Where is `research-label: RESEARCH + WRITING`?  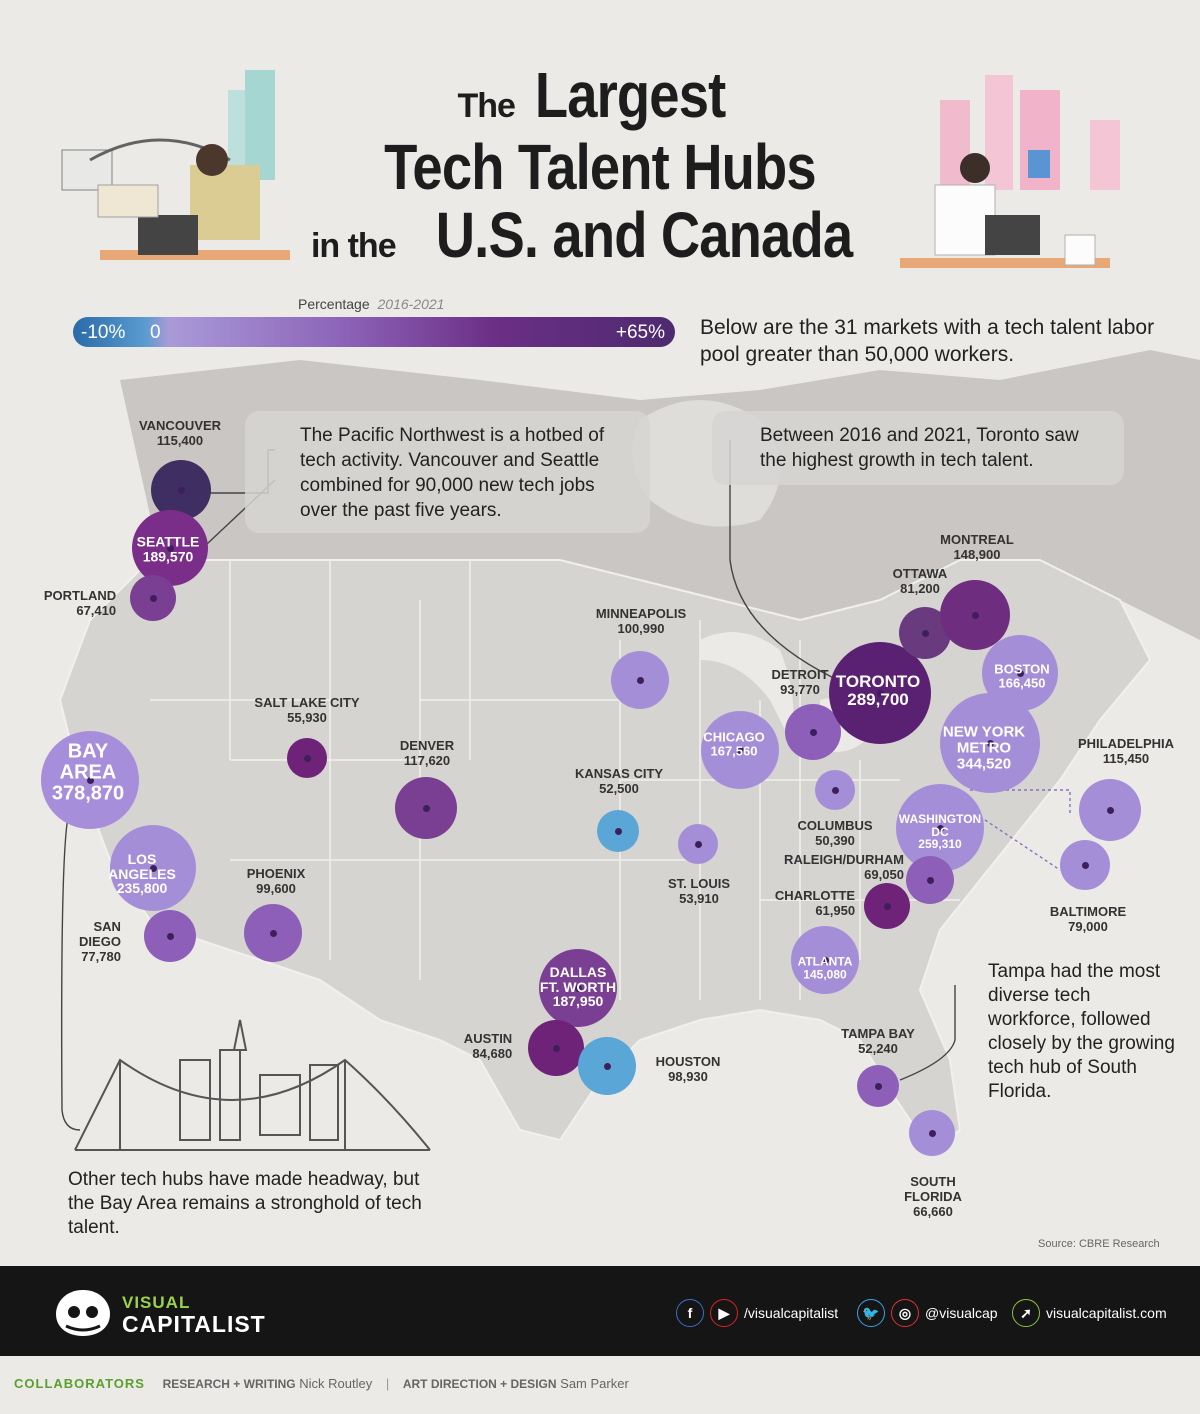
research-label: RESEARCH + WRITING is located at coordinates (229, 1384).